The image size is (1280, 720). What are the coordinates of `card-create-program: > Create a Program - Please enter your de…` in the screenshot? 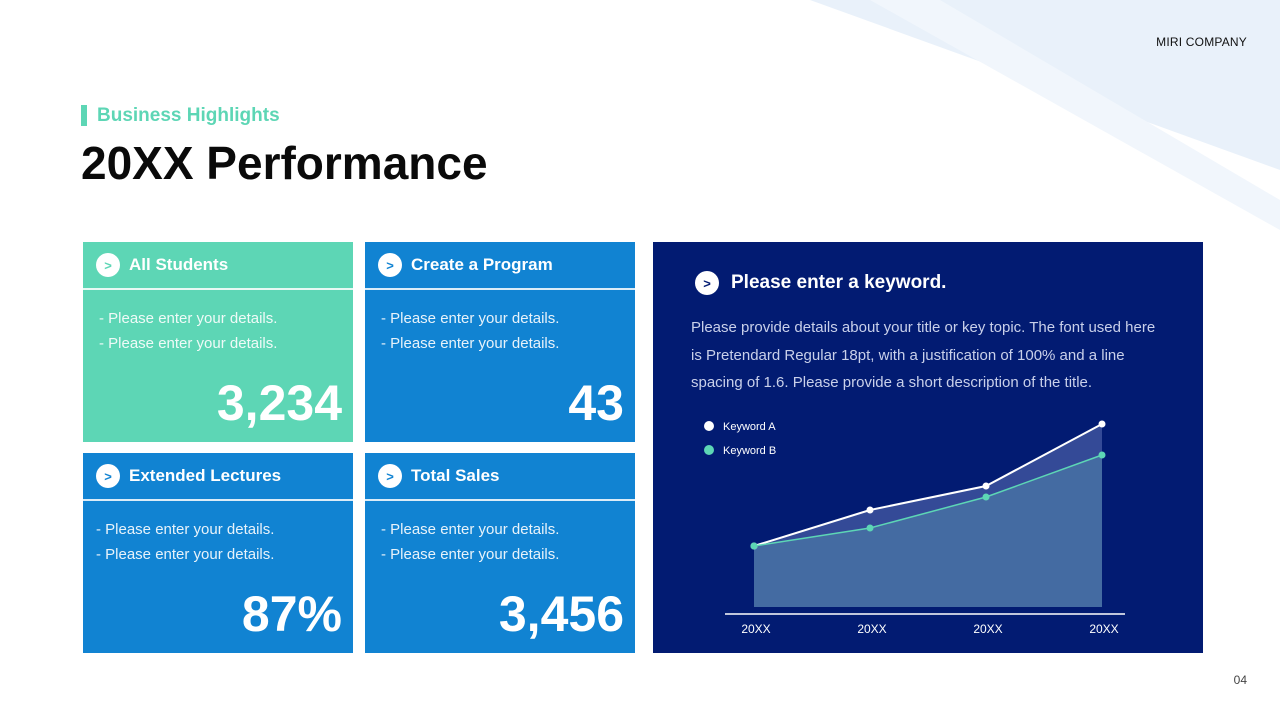 It's located at (500, 342).